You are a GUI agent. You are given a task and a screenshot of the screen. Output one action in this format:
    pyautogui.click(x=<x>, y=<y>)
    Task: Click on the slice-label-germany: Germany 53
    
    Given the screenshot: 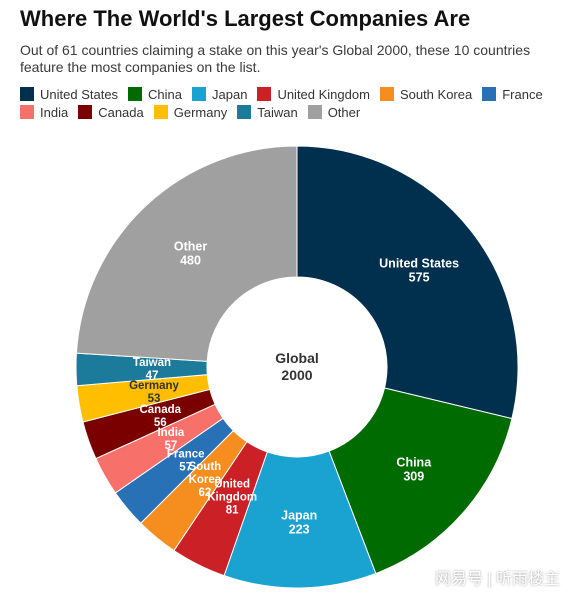 What is the action you would take?
    pyautogui.click(x=154, y=392)
    